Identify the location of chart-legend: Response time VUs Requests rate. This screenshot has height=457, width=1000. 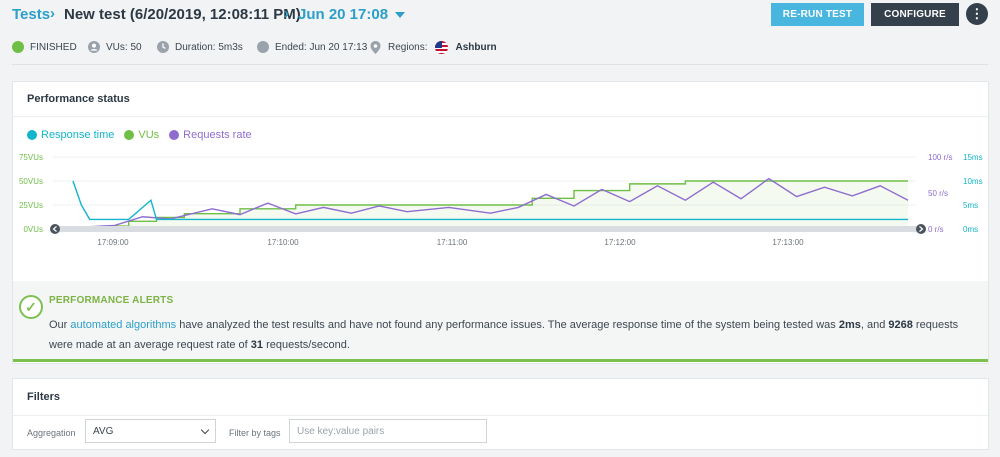
(139, 135).